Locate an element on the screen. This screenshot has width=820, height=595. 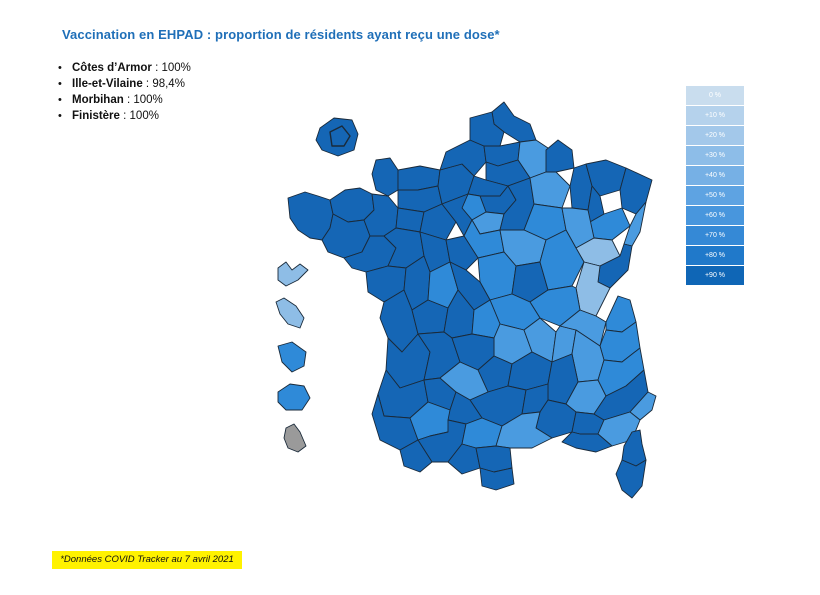
department-calvados is located at coordinates (419, 178).